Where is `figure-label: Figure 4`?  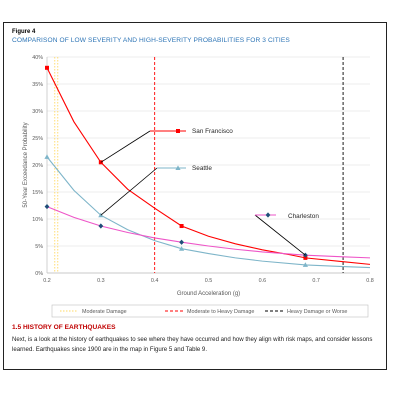 figure-label: Figure 4 is located at coordinates (24, 32).